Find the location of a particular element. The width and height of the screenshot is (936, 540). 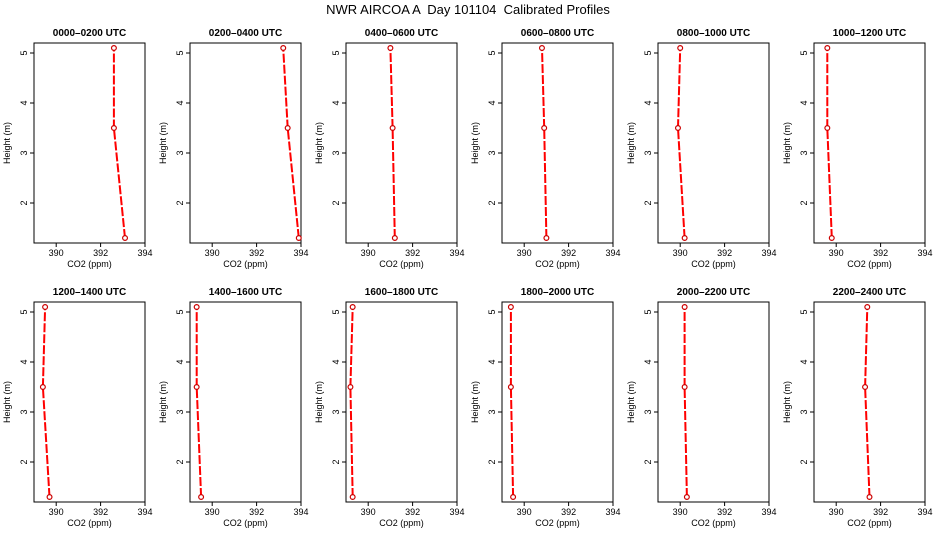

panel-title: 0400–0600 UTC is located at coordinates (401, 33).